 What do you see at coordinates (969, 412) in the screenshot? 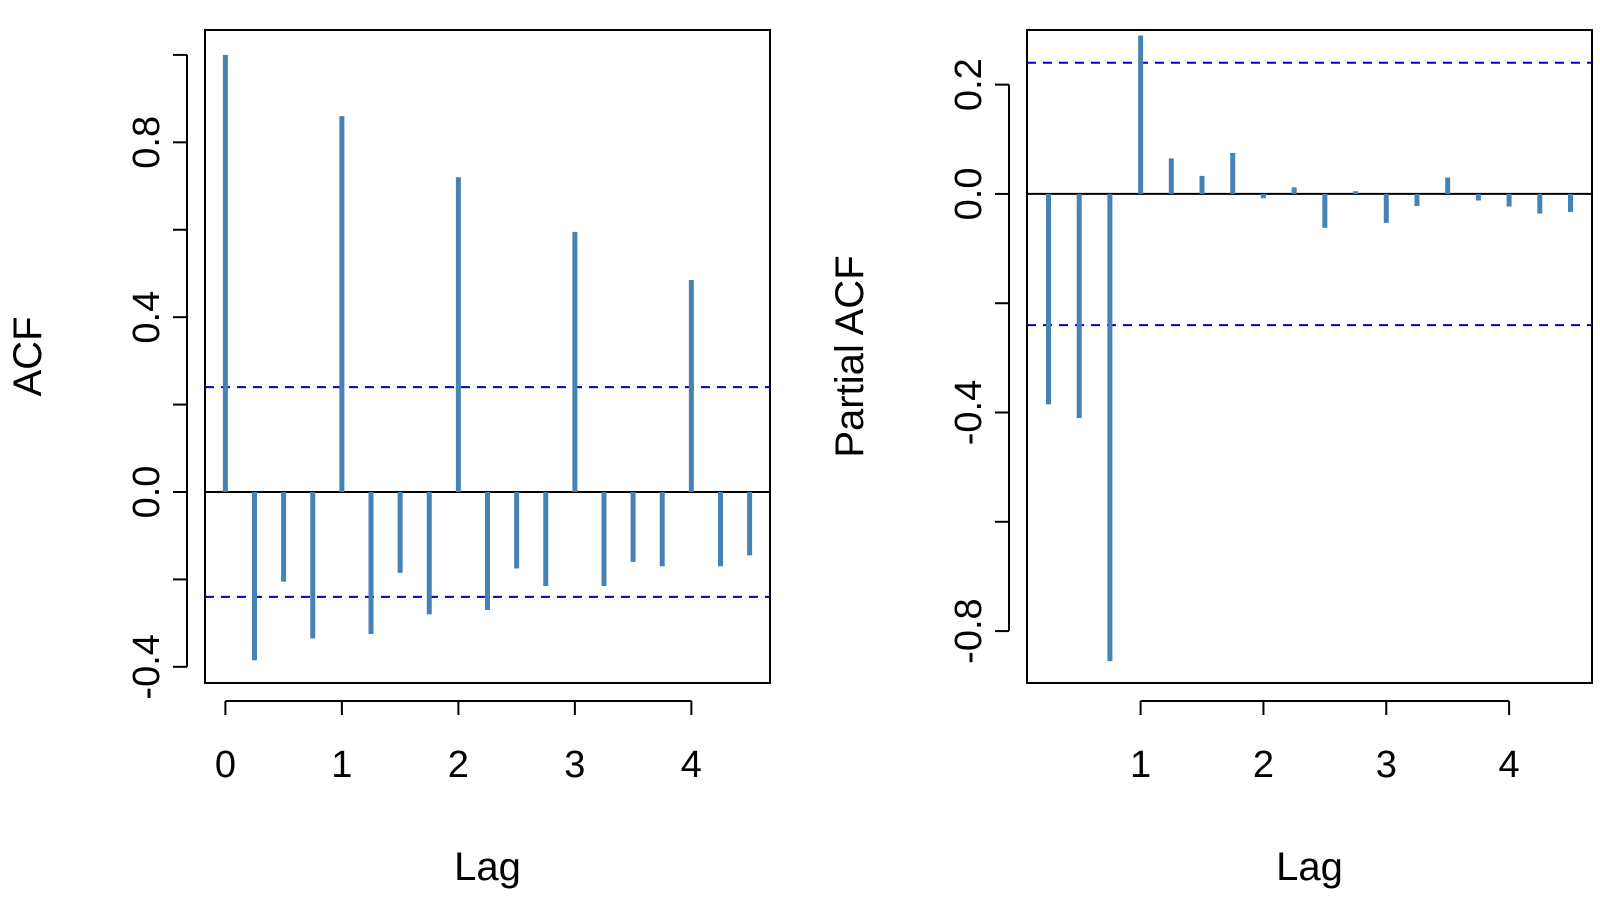
I see `pacf-y-tick-label: -0.4` at bounding box center [969, 412].